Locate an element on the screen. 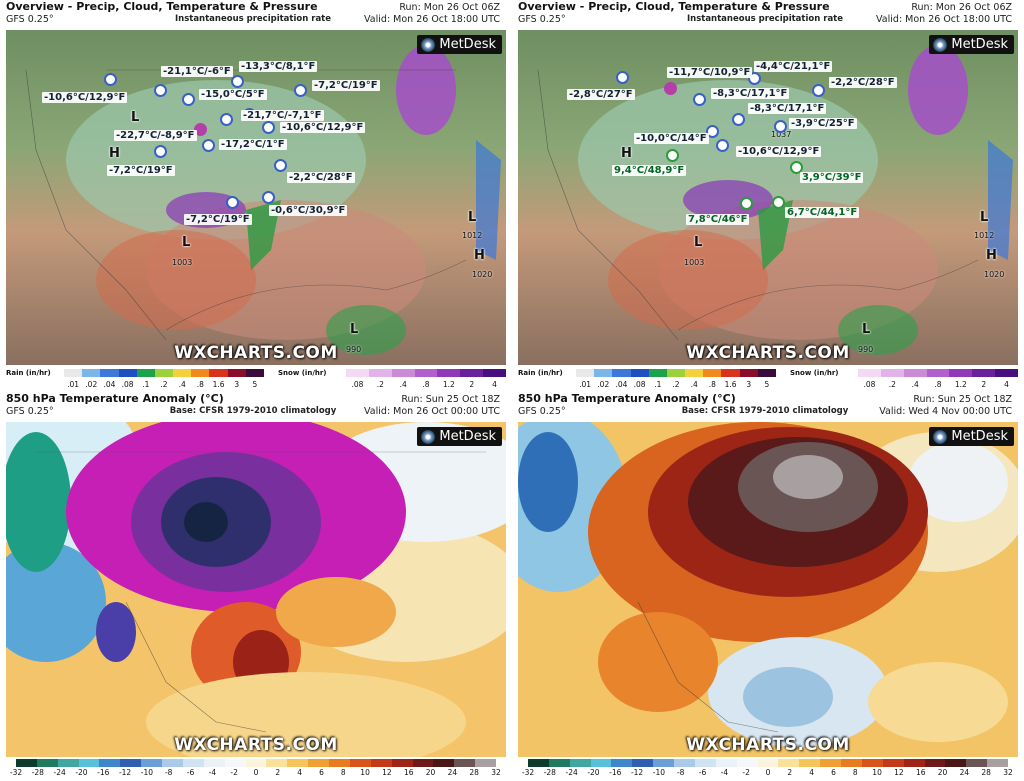  anomaly-tick-label: 28 is located at coordinates (474, 772).